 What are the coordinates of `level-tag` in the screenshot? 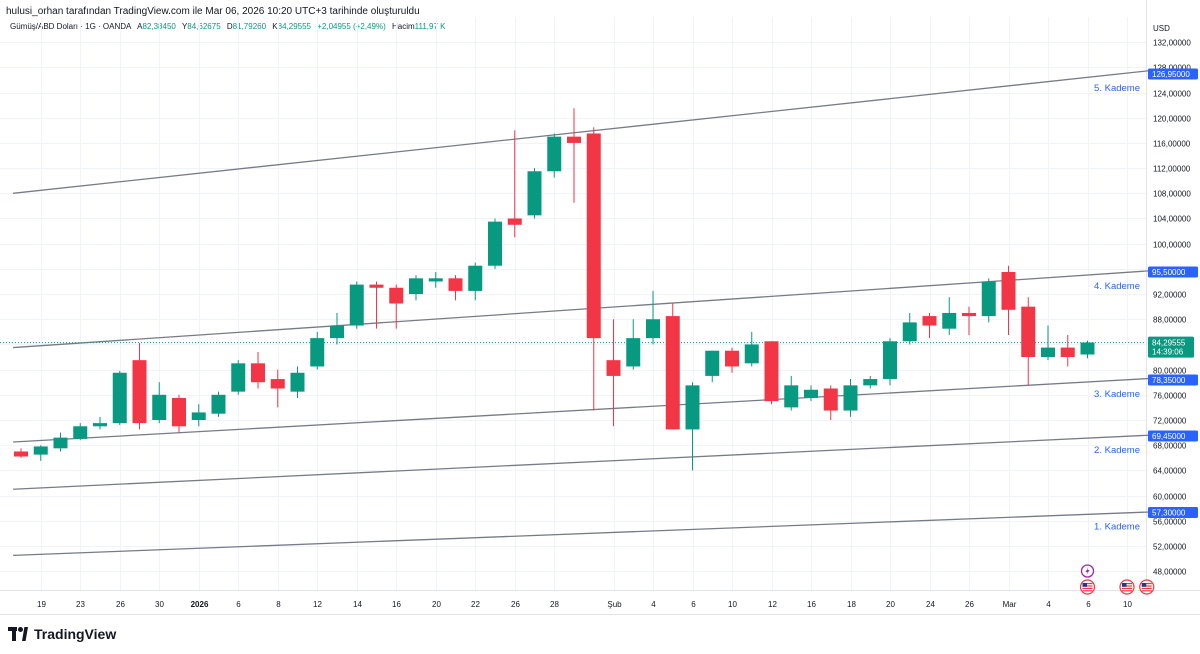 It's located at (1173, 380).